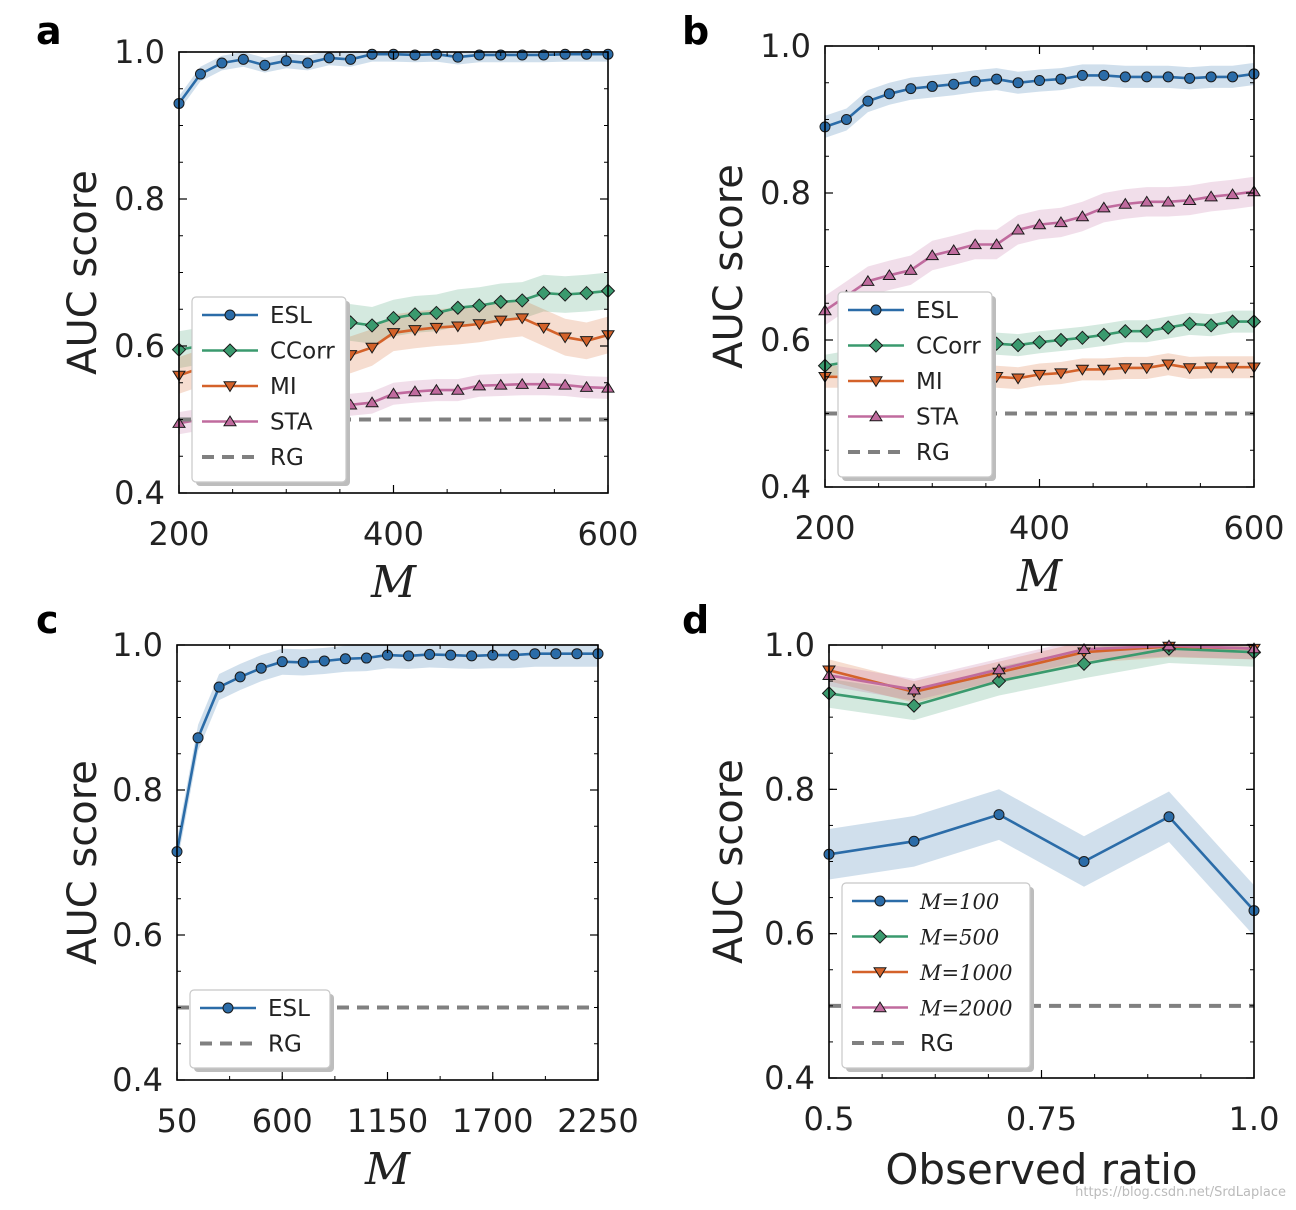 This screenshot has height=1210, width=1296. What do you see at coordinates (1041, 1169) in the screenshot?
I see `x-axis-title: Observed ratio` at bounding box center [1041, 1169].